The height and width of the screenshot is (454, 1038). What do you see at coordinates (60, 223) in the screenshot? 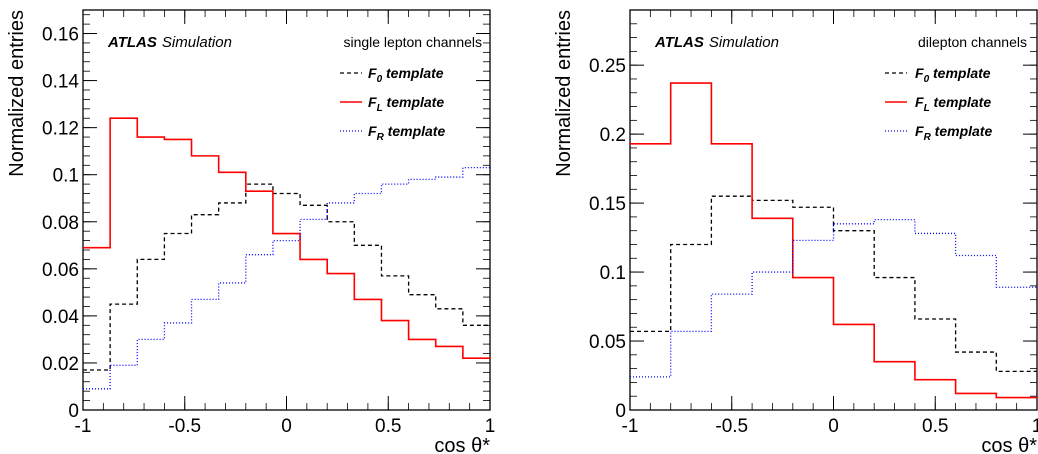
I see `y-tick-label: 0.08` at bounding box center [60, 223].